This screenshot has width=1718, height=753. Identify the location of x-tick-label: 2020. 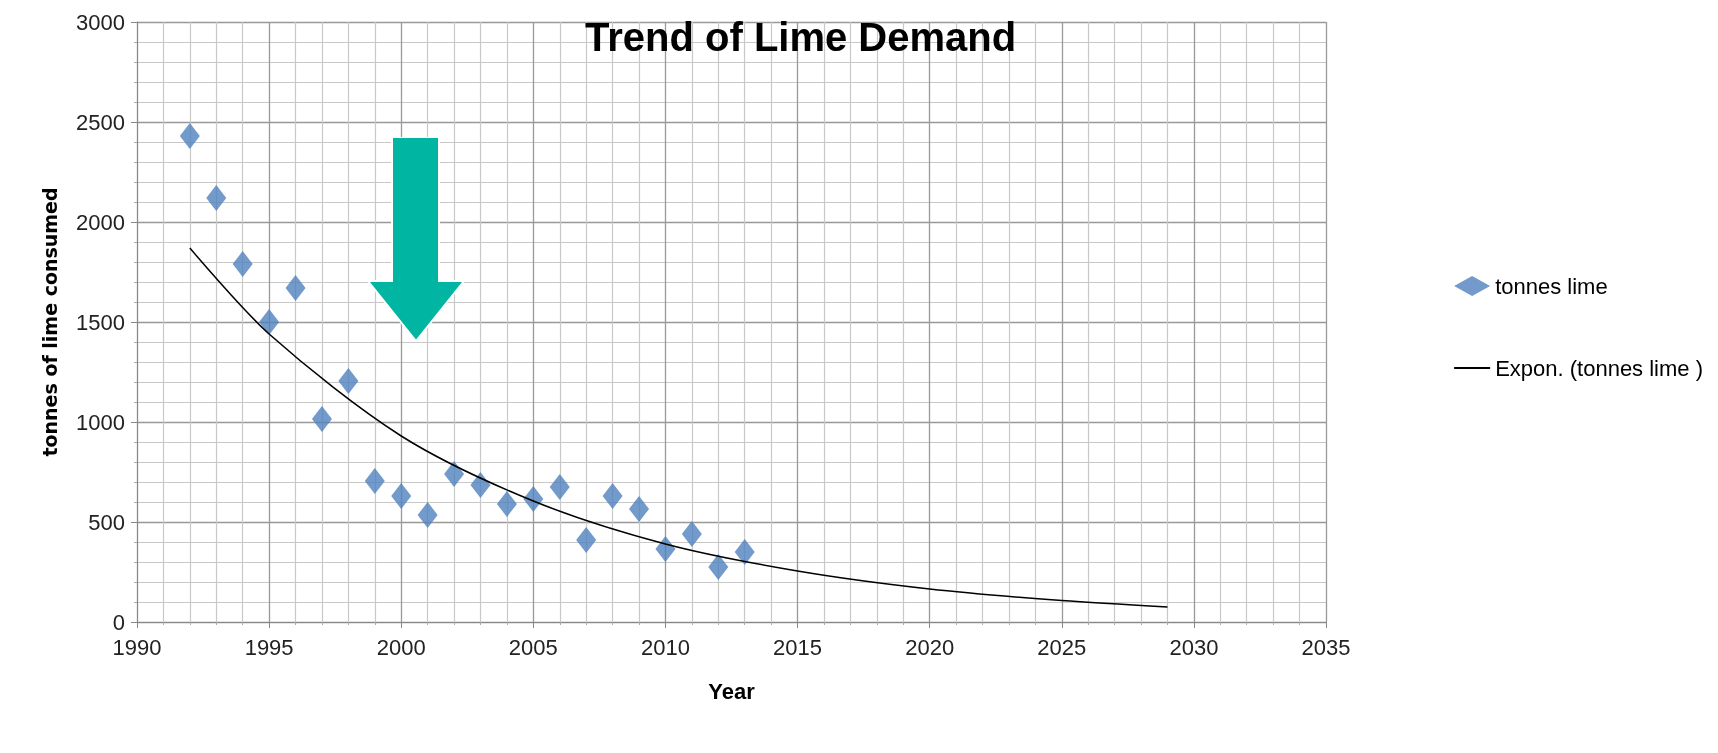
(930, 647).